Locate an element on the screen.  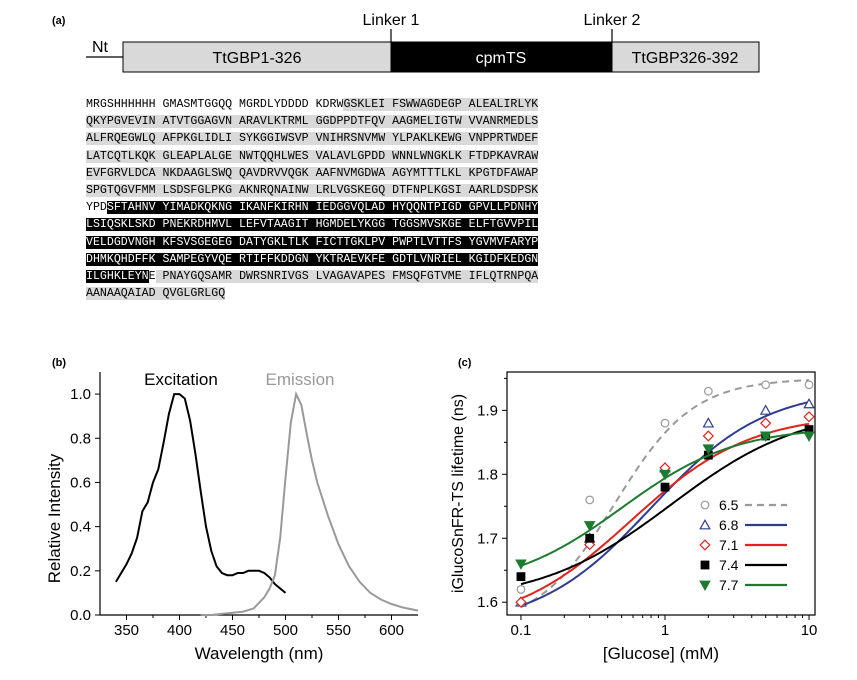
legend-label-ph-6.8: 6.8 is located at coordinates (729, 525).